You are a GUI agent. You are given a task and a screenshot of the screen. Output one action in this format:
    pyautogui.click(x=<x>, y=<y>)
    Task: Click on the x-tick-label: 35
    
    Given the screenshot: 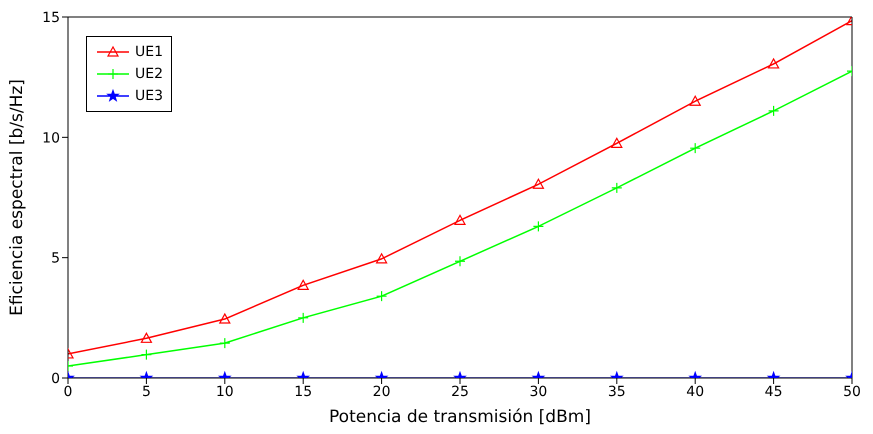 What is the action you would take?
    pyautogui.click(x=617, y=392)
    